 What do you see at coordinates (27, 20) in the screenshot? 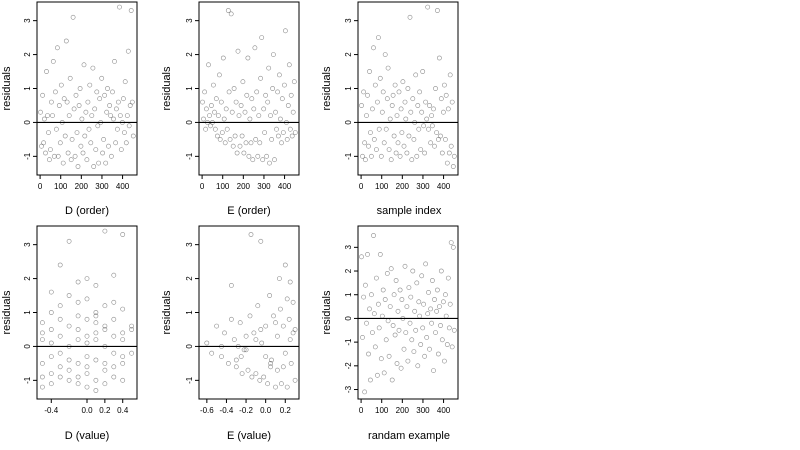
I see `y-tick-label: 3` at bounding box center [27, 20].